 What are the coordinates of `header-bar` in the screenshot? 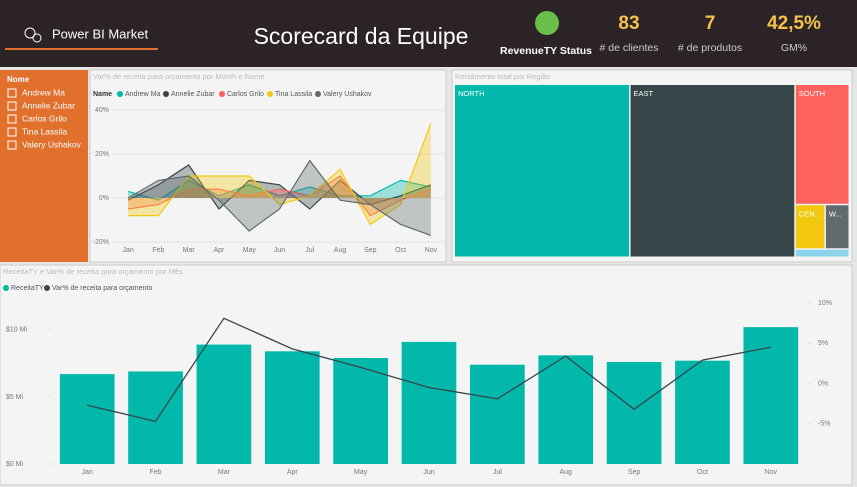 It's located at (428, 33).